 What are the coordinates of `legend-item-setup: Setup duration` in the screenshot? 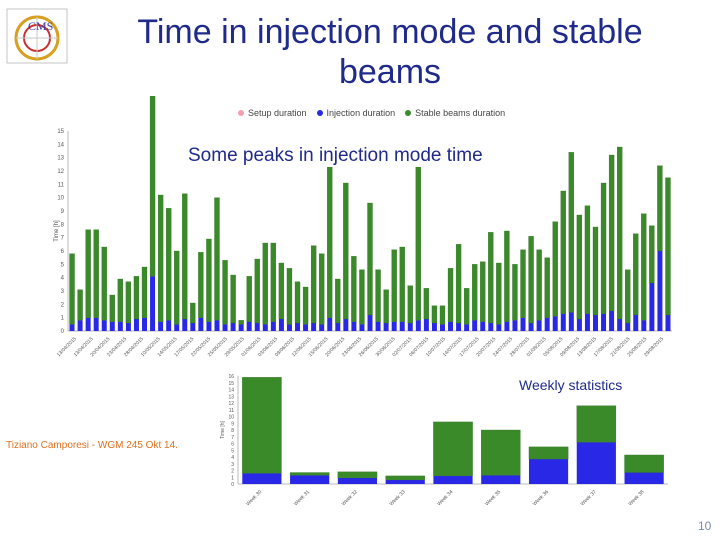 It's located at (272, 113).